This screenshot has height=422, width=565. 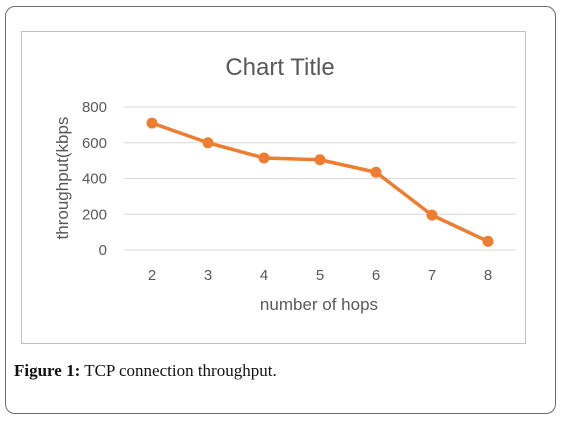 I want to click on y-tick-label: 600, so click(x=94, y=143).